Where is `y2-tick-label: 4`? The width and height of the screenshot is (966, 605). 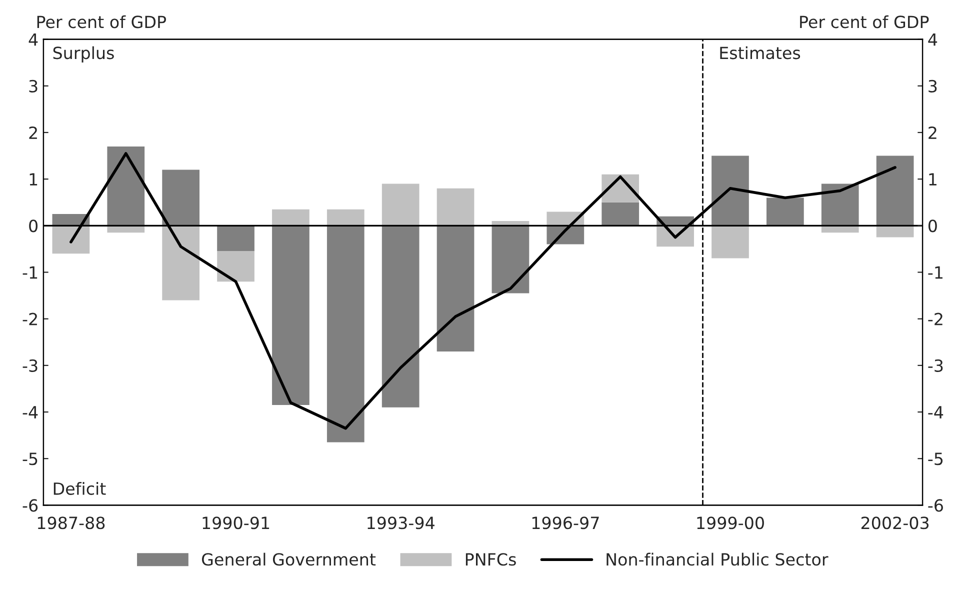 y2-tick-label: 4 is located at coordinates (933, 40).